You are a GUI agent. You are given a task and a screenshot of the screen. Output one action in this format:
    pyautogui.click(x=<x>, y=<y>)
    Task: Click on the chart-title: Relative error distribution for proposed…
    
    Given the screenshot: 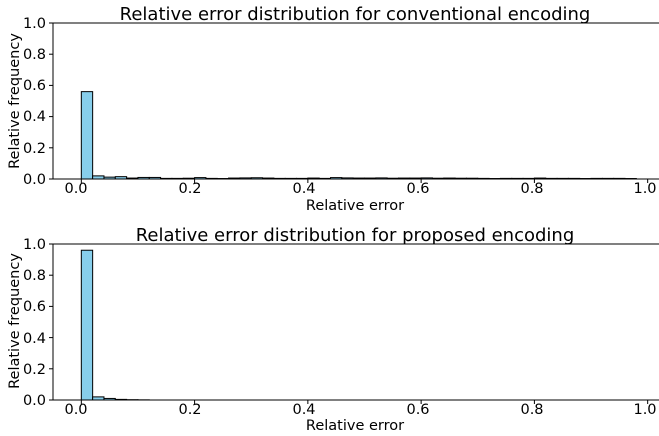 What is the action you would take?
    pyautogui.click(x=355, y=235)
    